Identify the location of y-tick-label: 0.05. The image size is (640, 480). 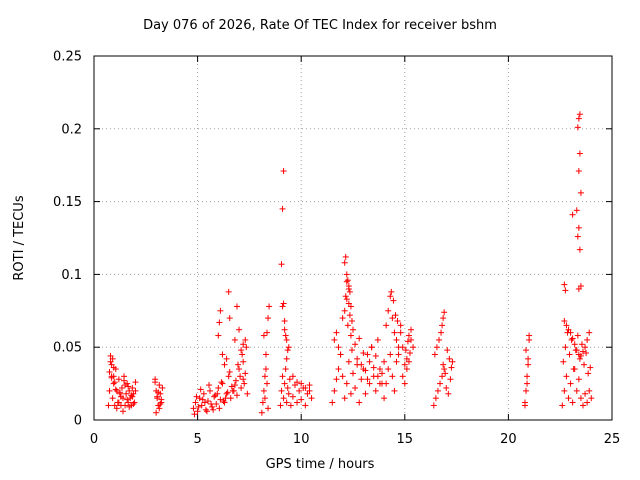
(67, 348).